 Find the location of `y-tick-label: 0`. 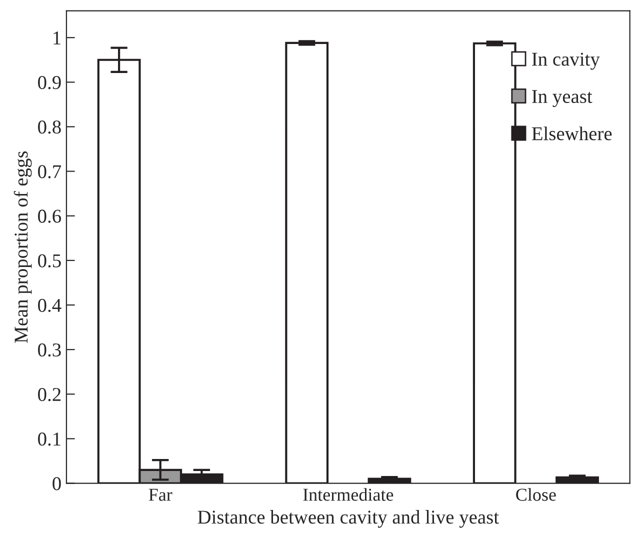

y-tick-label: 0 is located at coordinates (56, 483).